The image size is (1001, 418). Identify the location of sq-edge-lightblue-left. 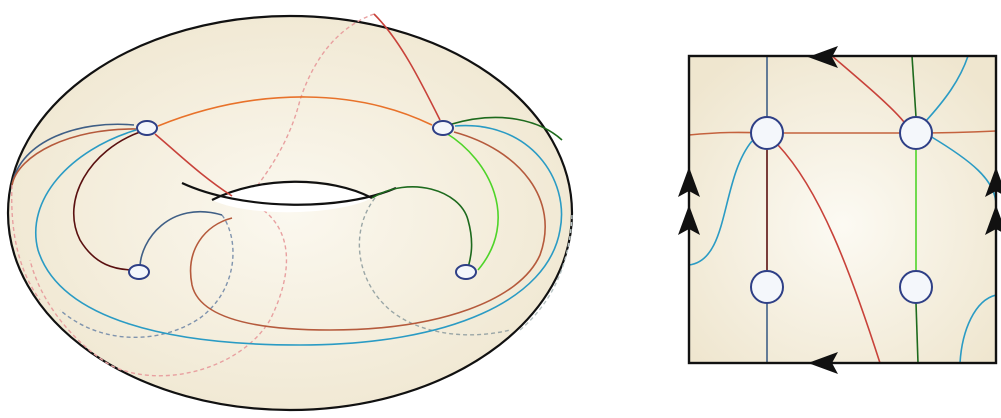
(721, 203).